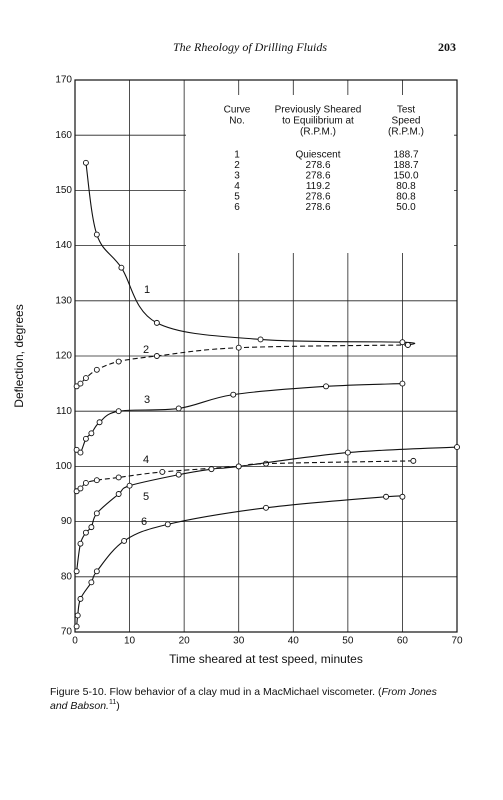 The image size is (503, 800). Describe the element at coordinates (146, 460) in the screenshot. I see `curve-label: 4` at that location.